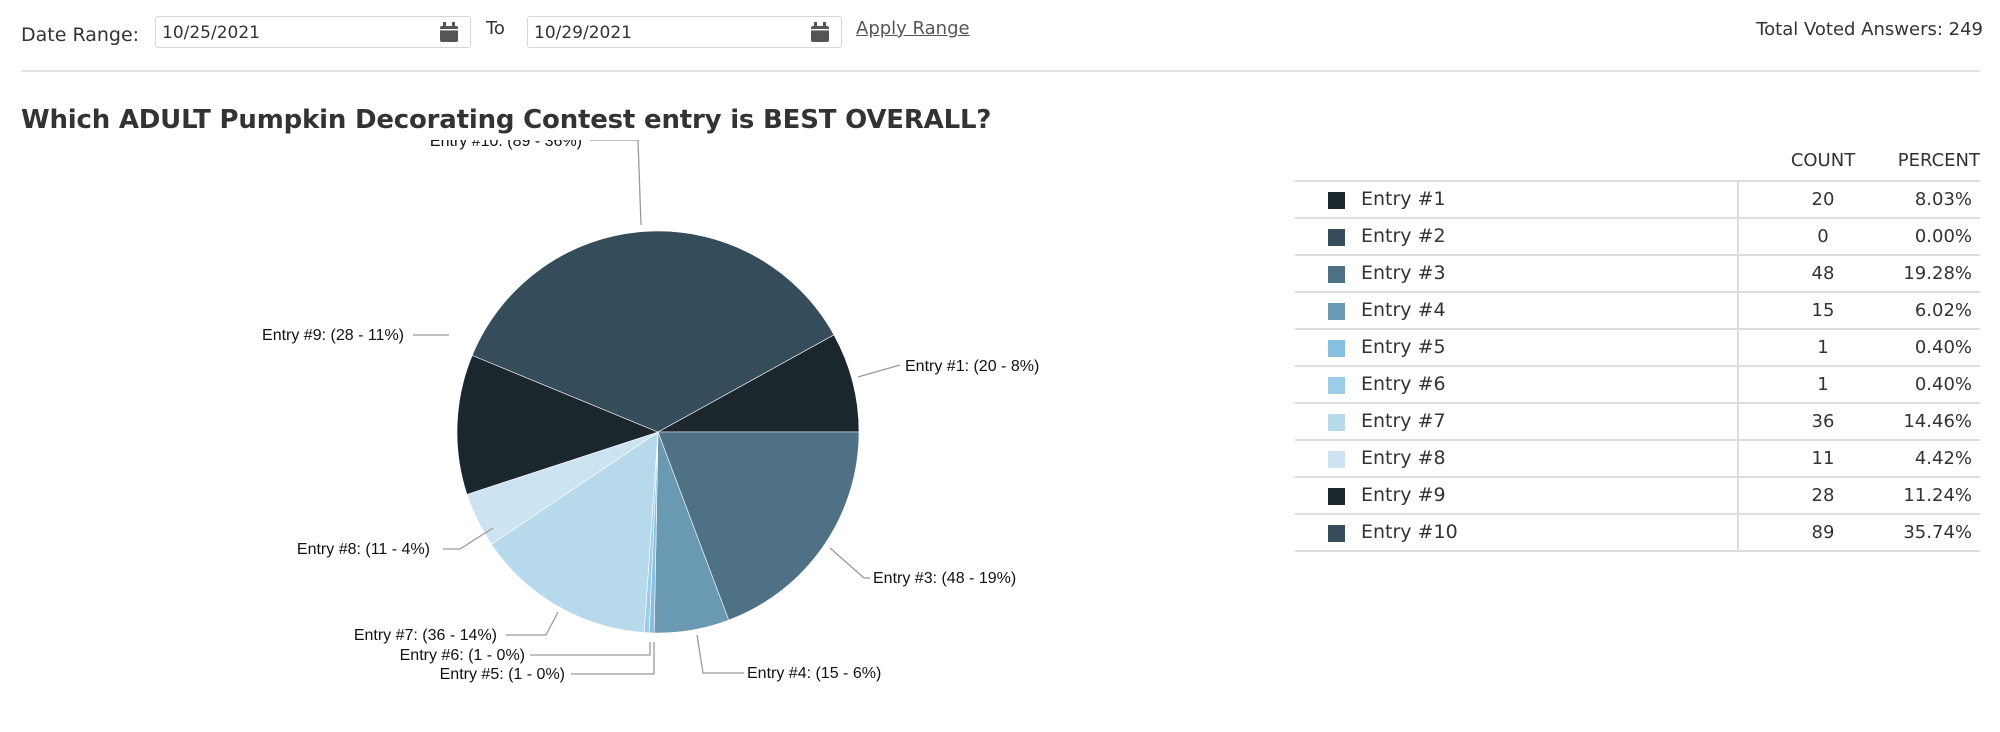  I want to click on entry-count: 15, so click(1823, 310).